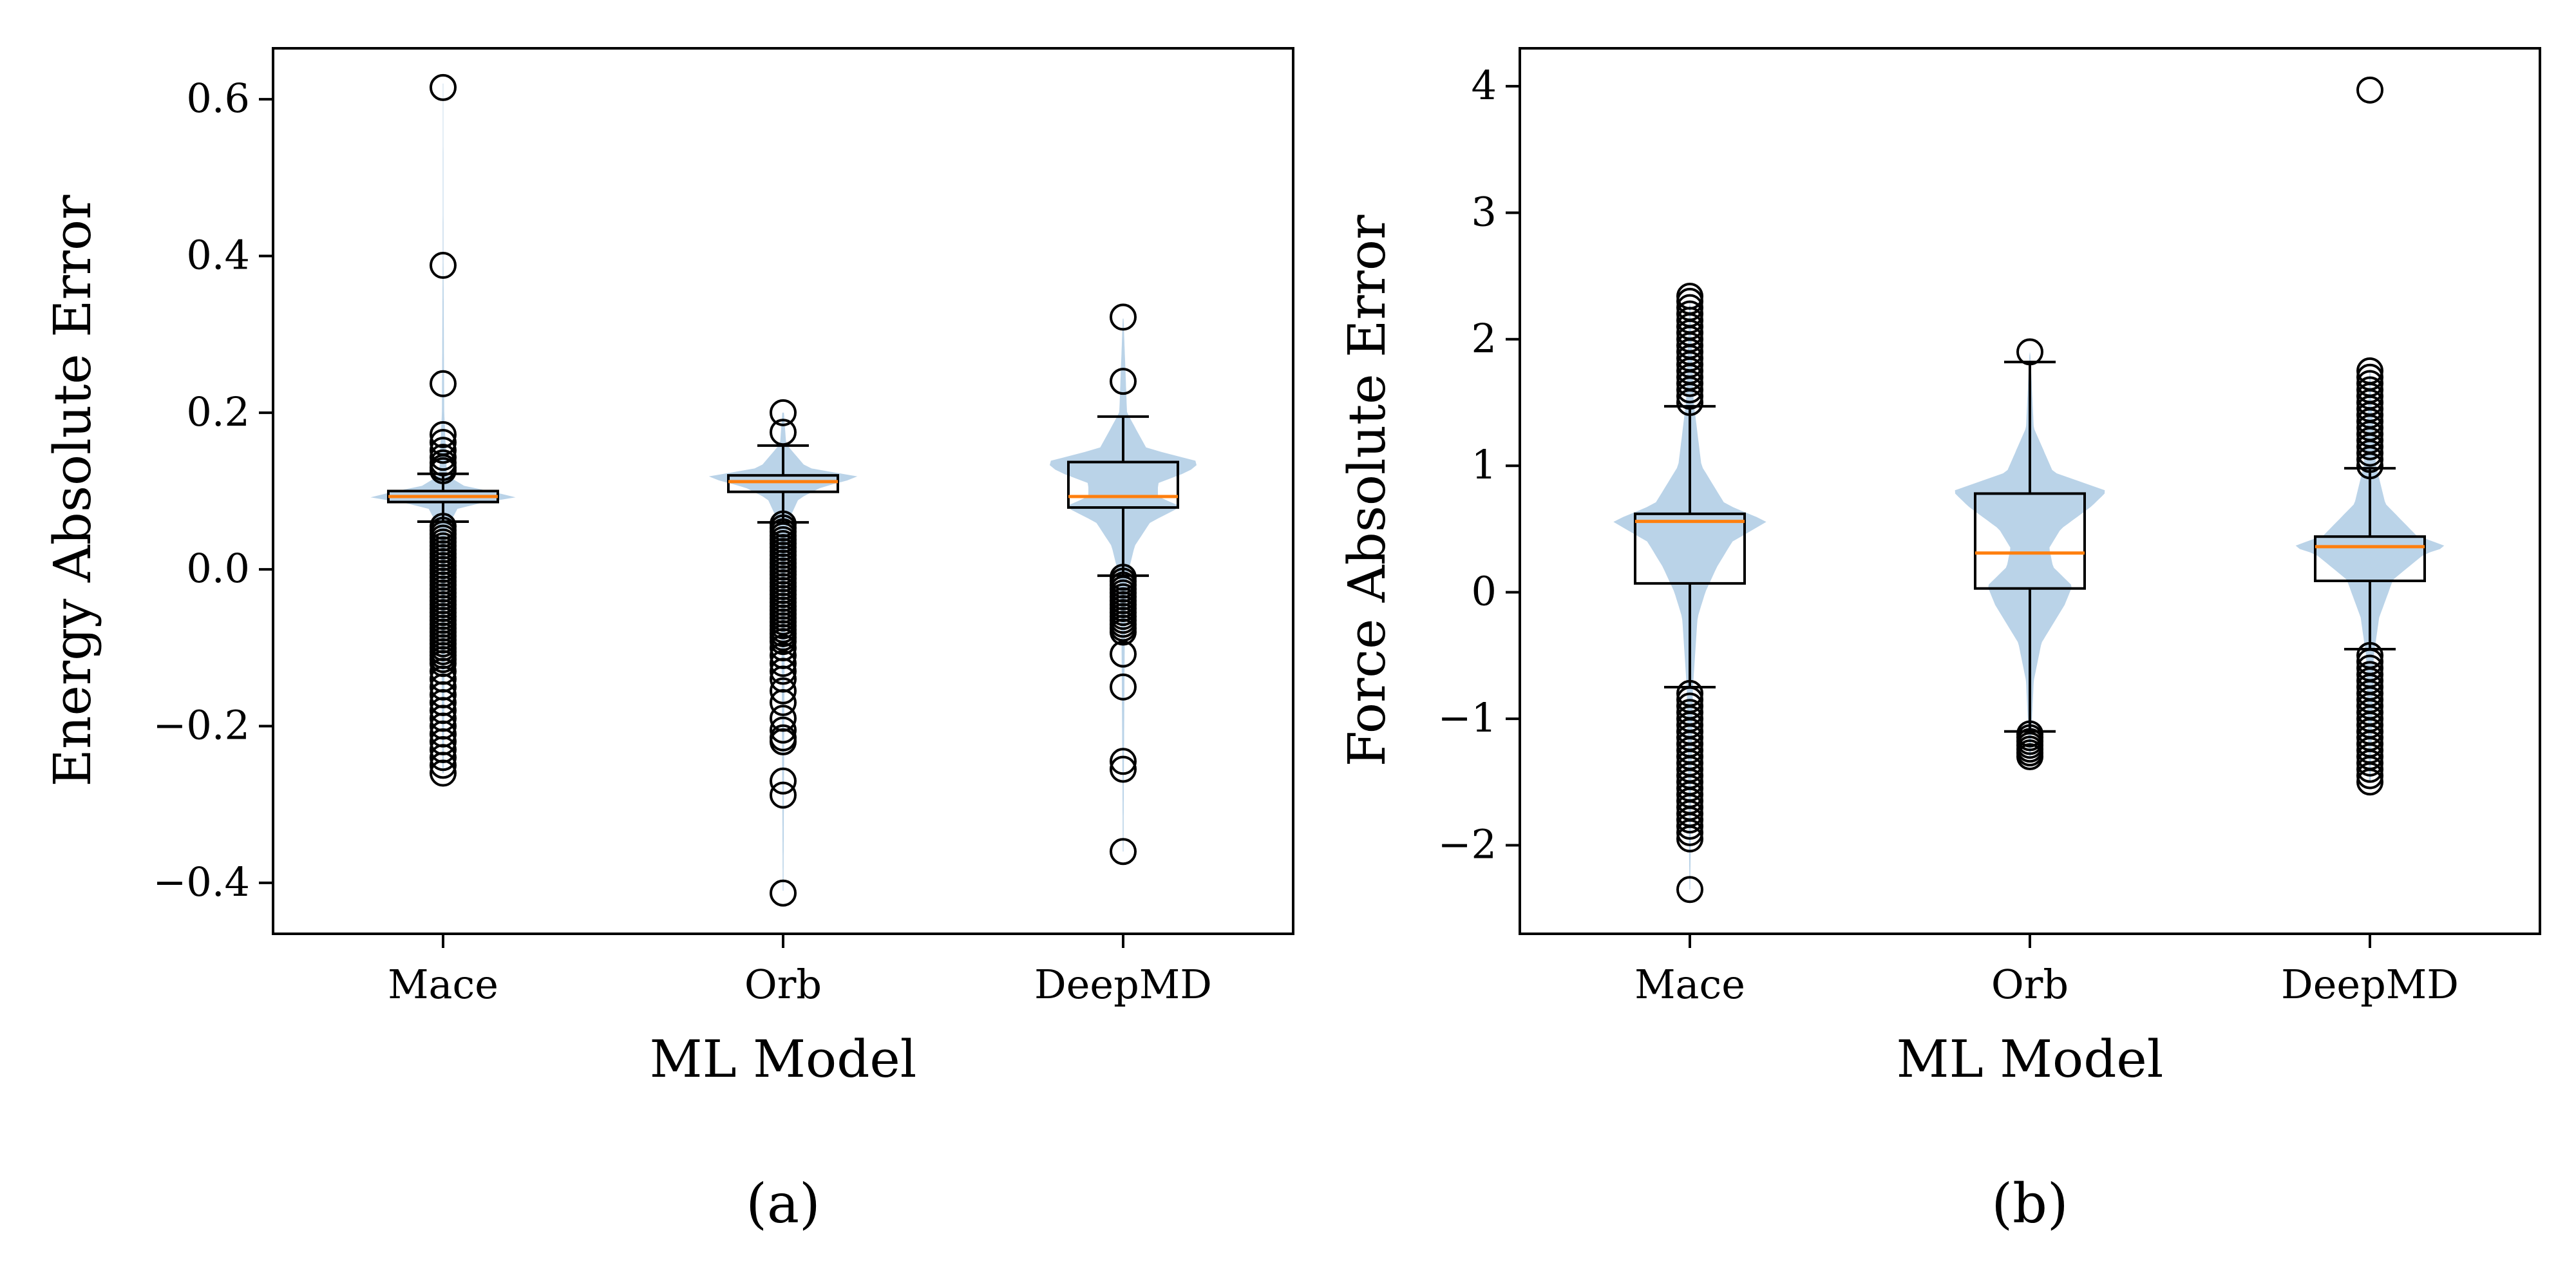  I want to click on panel-a-x-axis-label: ML Model, so click(783, 1059).